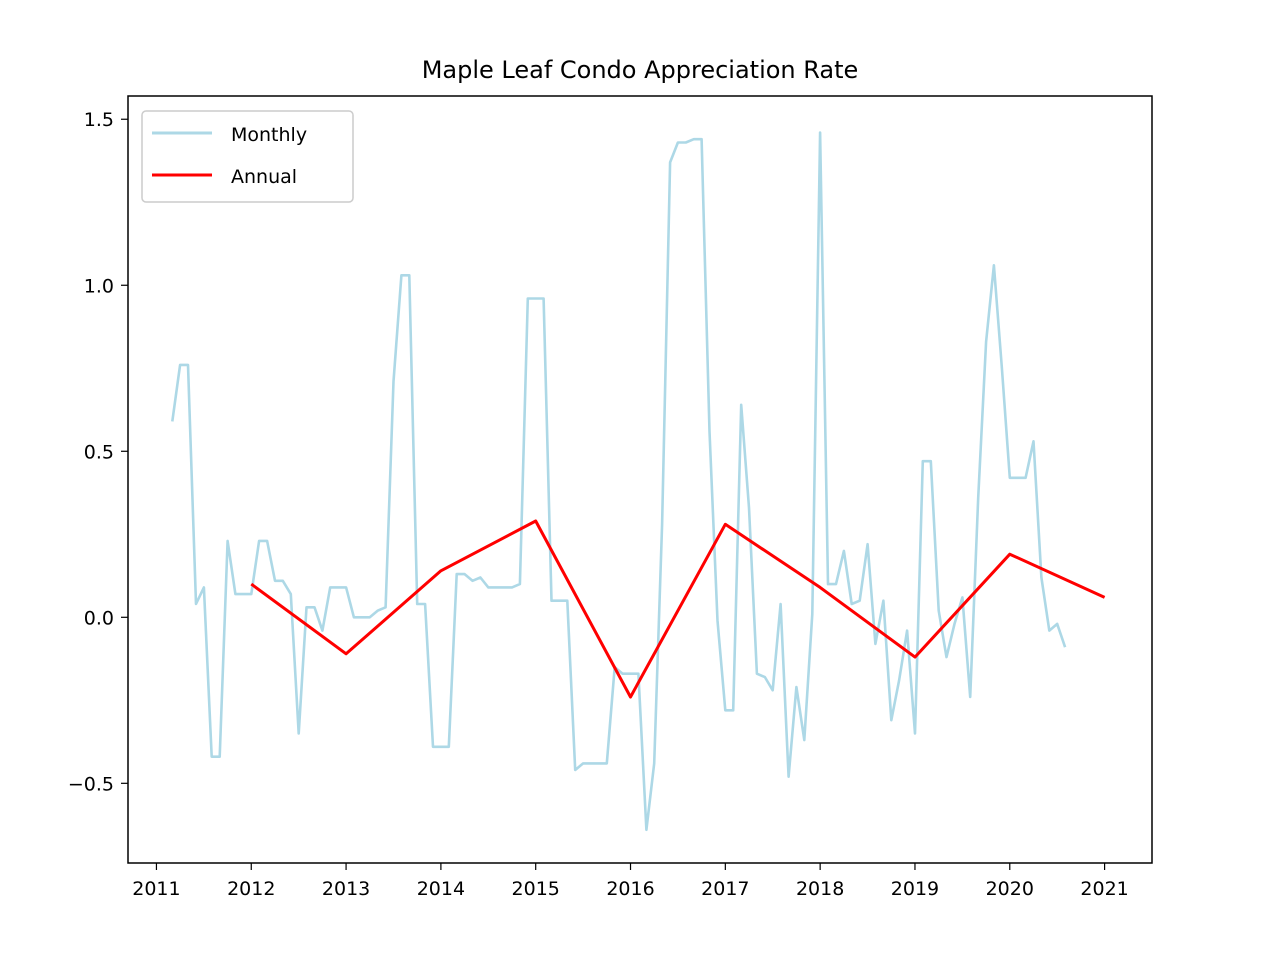 This screenshot has width=1280, height=960. Describe the element at coordinates (820, 889) in the screenshot. I see `x-tick-label: 2018` at that location.